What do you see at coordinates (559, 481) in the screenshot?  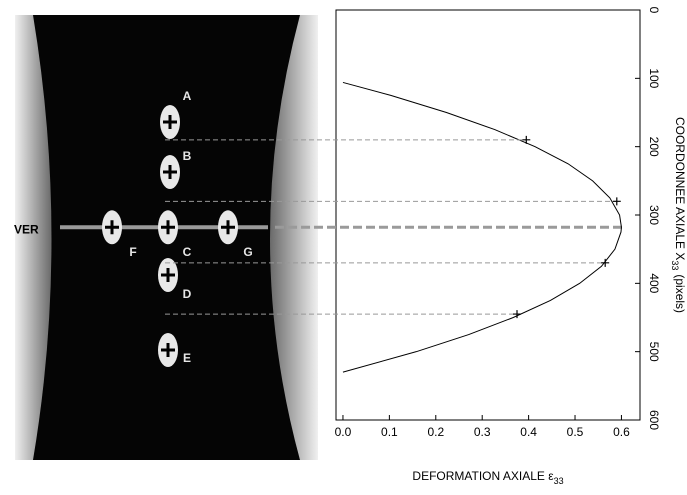 I see `x-axis-label-subscript: 33` at bounding box center [559, 481].